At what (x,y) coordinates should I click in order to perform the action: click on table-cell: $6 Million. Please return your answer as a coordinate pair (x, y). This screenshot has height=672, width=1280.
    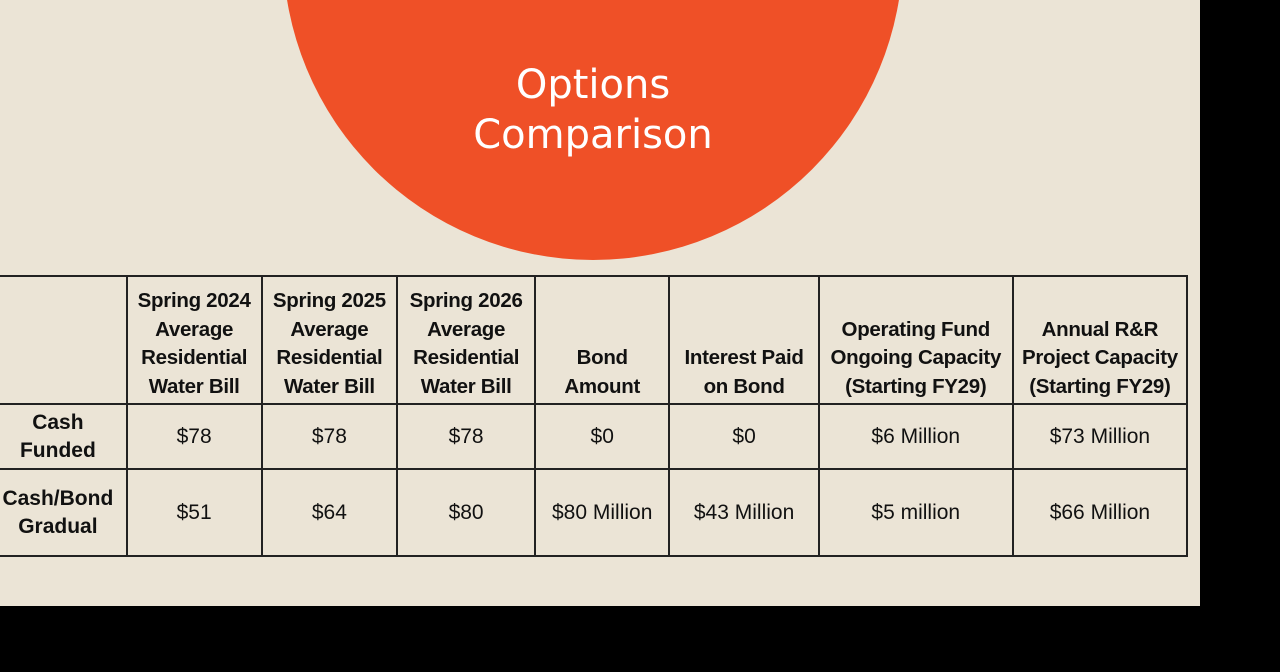
    Looking at the image, I should click on (915, 436).